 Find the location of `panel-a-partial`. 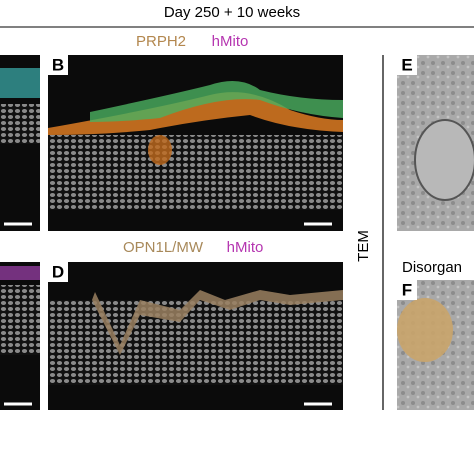

panel-a-partial is located at coordinates (20, 143).